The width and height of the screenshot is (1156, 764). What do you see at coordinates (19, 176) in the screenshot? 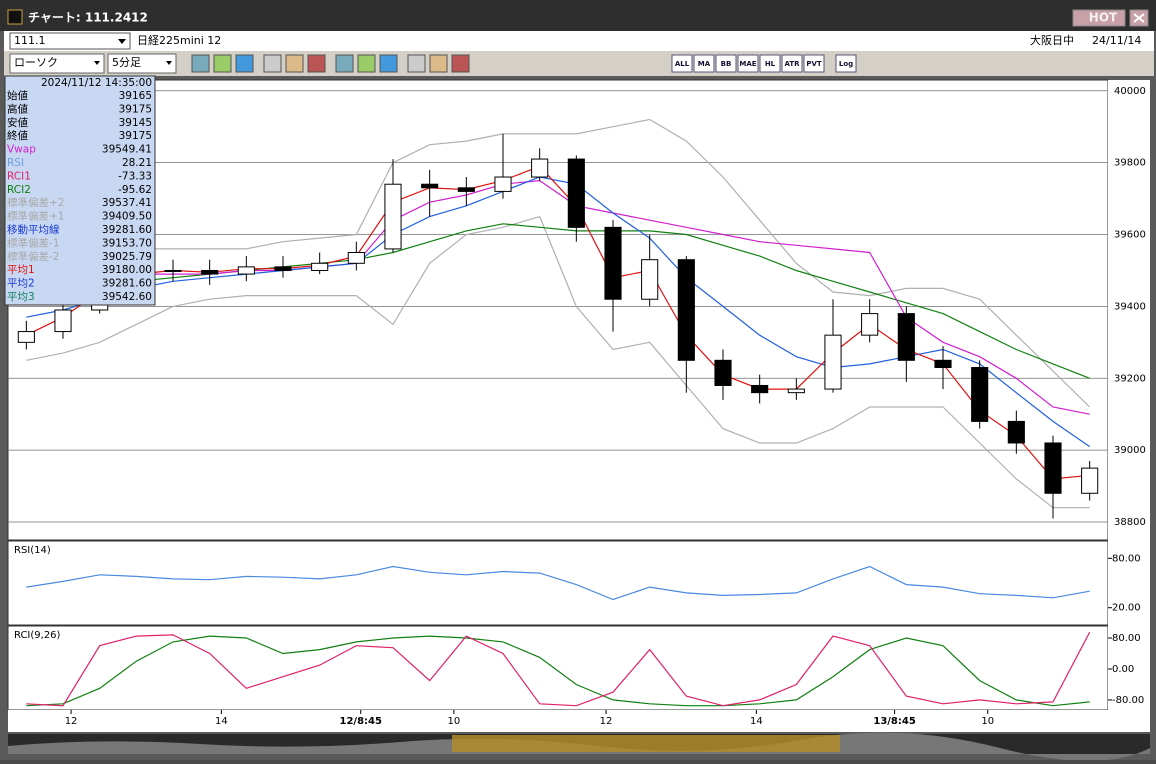
I see `info-label: RCI1` at bounding box center [19, 176].